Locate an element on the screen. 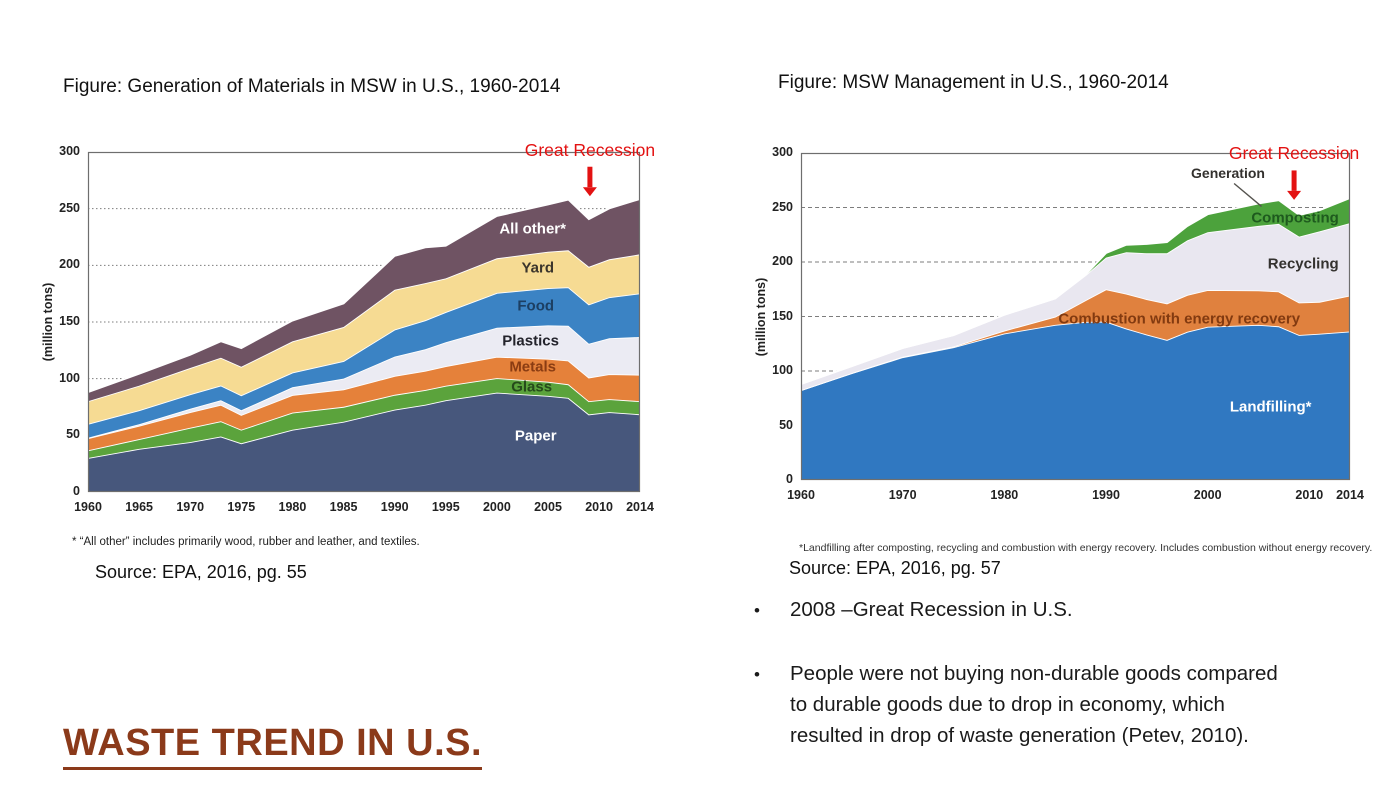 Image resolution: width=1400 pixels, height=787 pixels. x-tick-label: 2005 is located at coordinates (548, 507).